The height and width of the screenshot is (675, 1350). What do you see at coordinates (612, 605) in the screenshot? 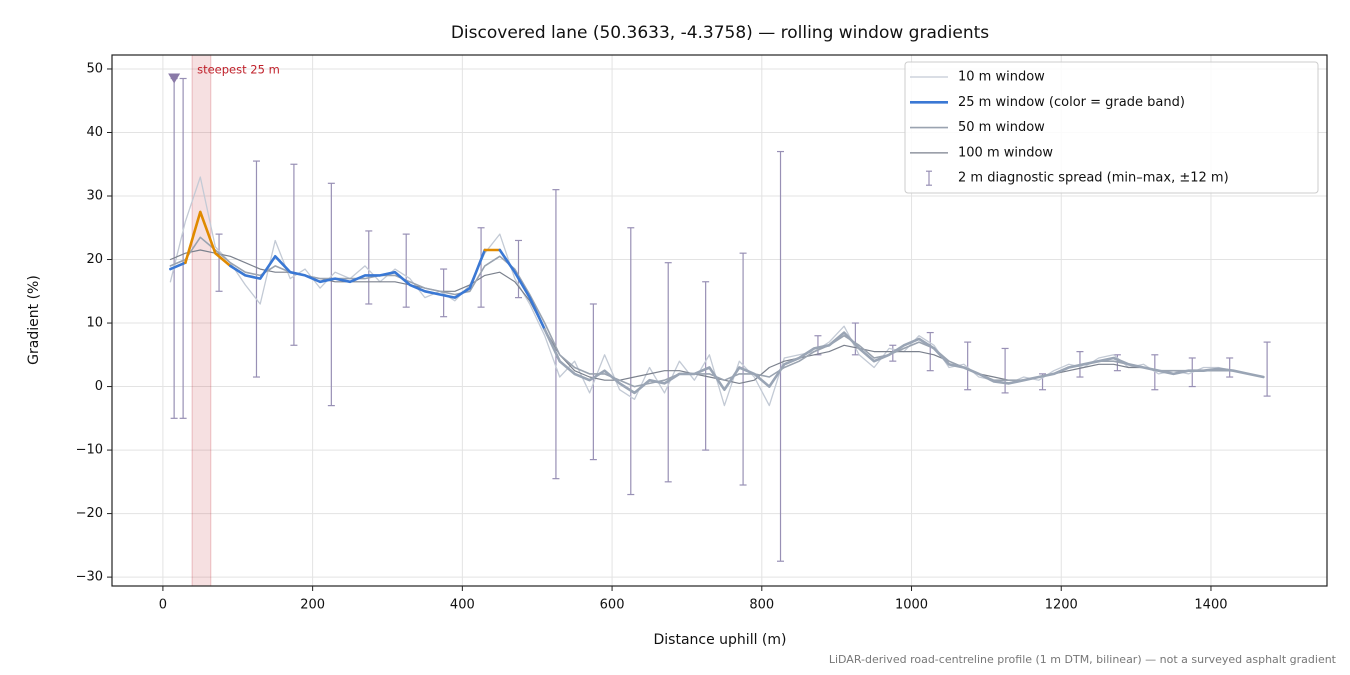
I see `x-tick-label: 600` at bounding box center [612, 605].